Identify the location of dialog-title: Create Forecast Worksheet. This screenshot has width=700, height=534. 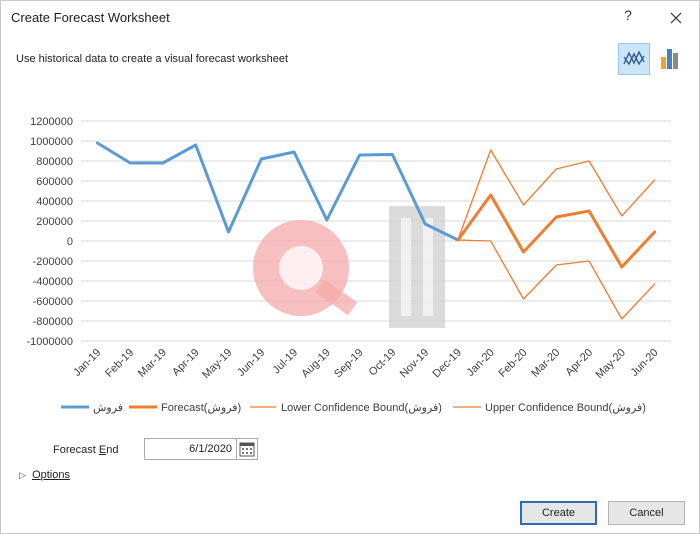
(90, 17).